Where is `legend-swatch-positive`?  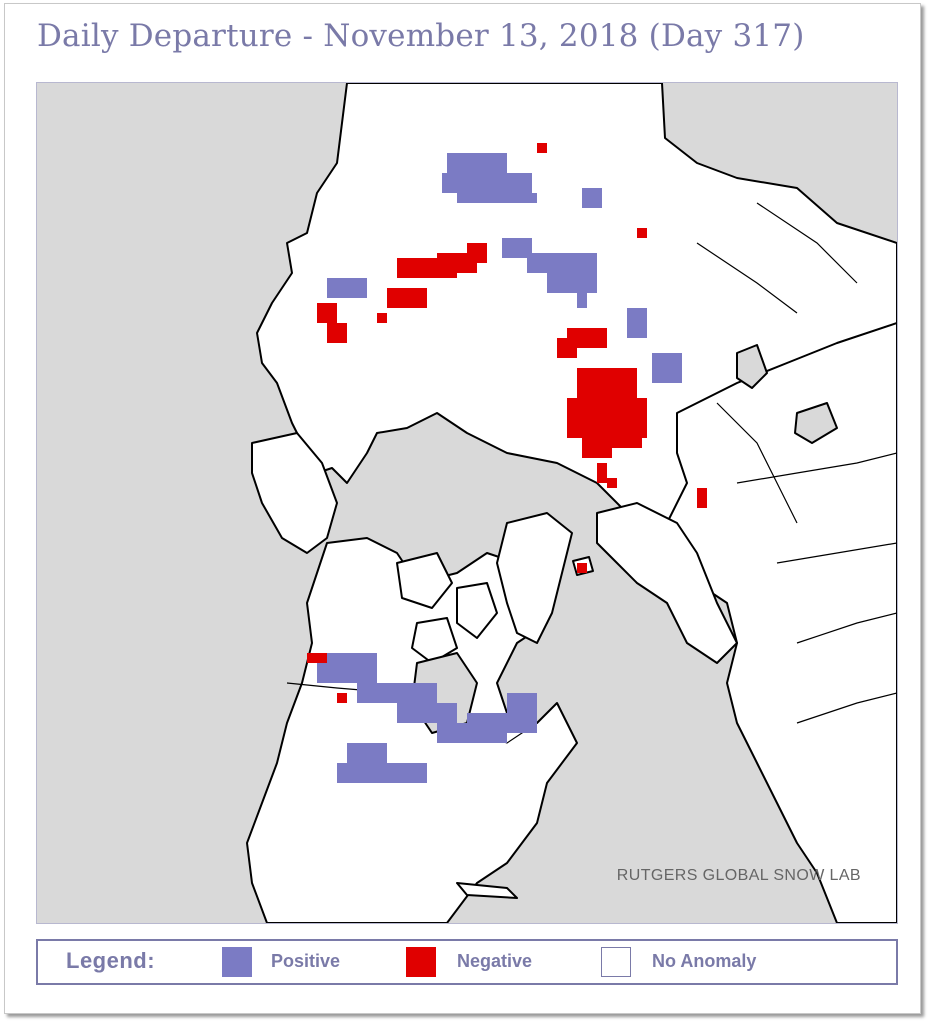 legend-swatch-positive is located at coordinates (237, 962).